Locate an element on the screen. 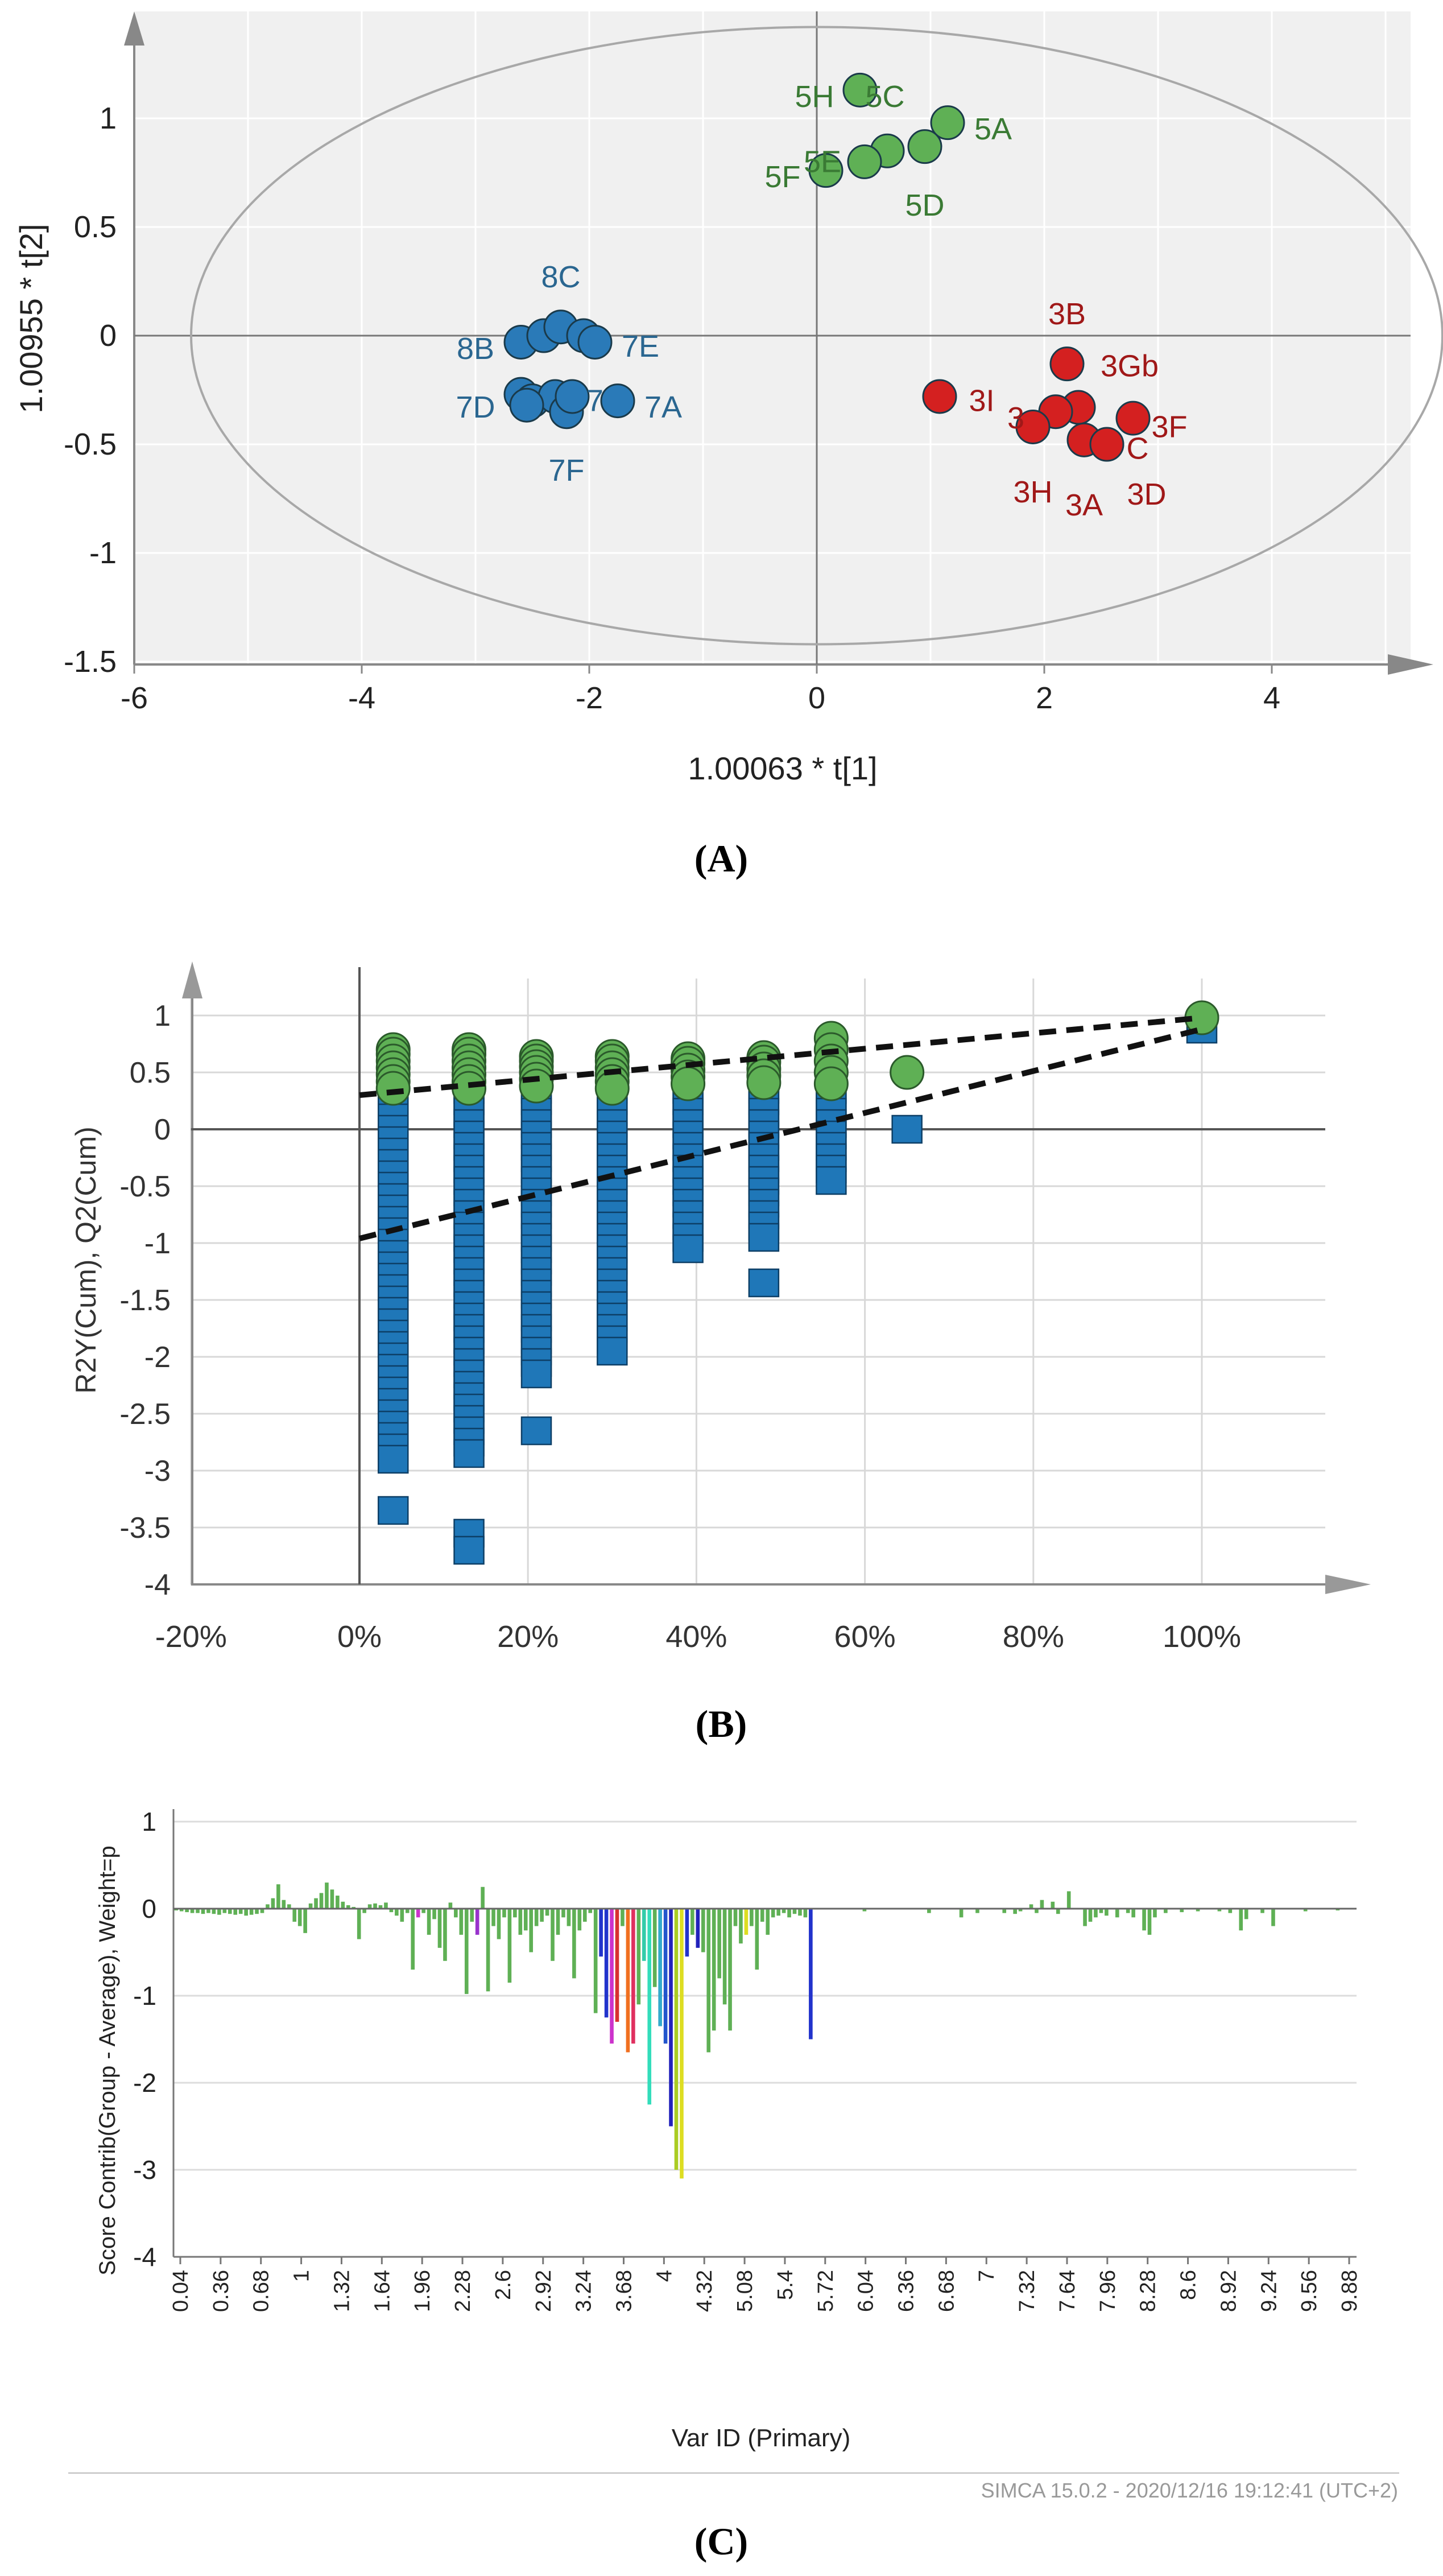  panel-a-point-label: 7A is located at coordinates (663, 407).